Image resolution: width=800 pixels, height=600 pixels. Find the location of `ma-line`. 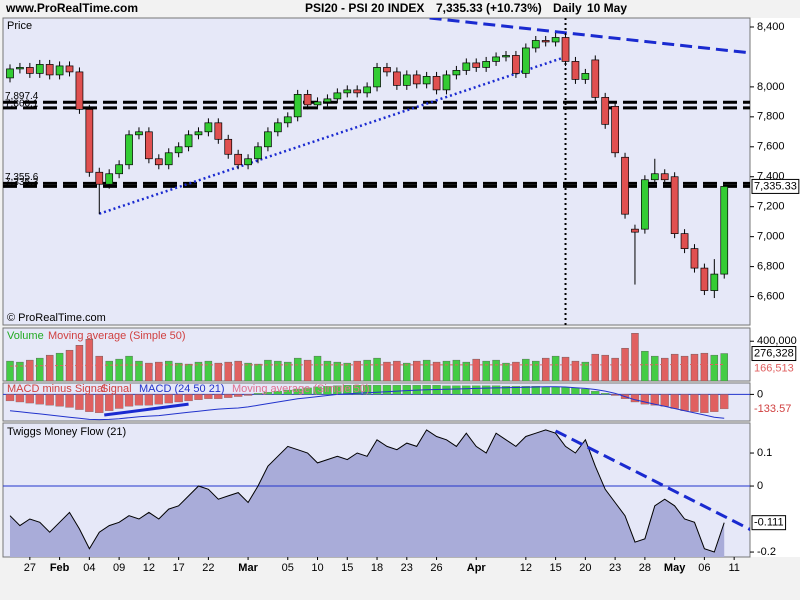

ma-line is located at coordinates (367, 365).